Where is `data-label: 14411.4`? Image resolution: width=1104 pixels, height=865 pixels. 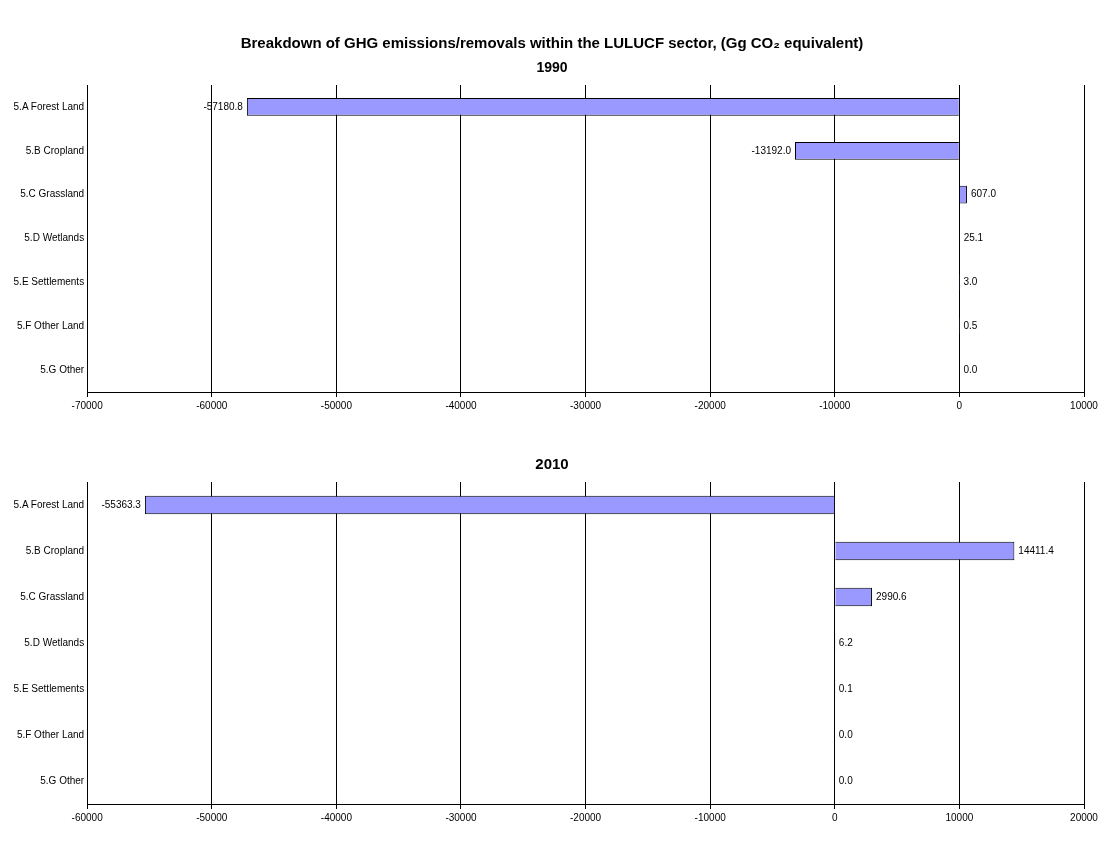
data-label: 14411.4 is located at coordinates (1036, 550).